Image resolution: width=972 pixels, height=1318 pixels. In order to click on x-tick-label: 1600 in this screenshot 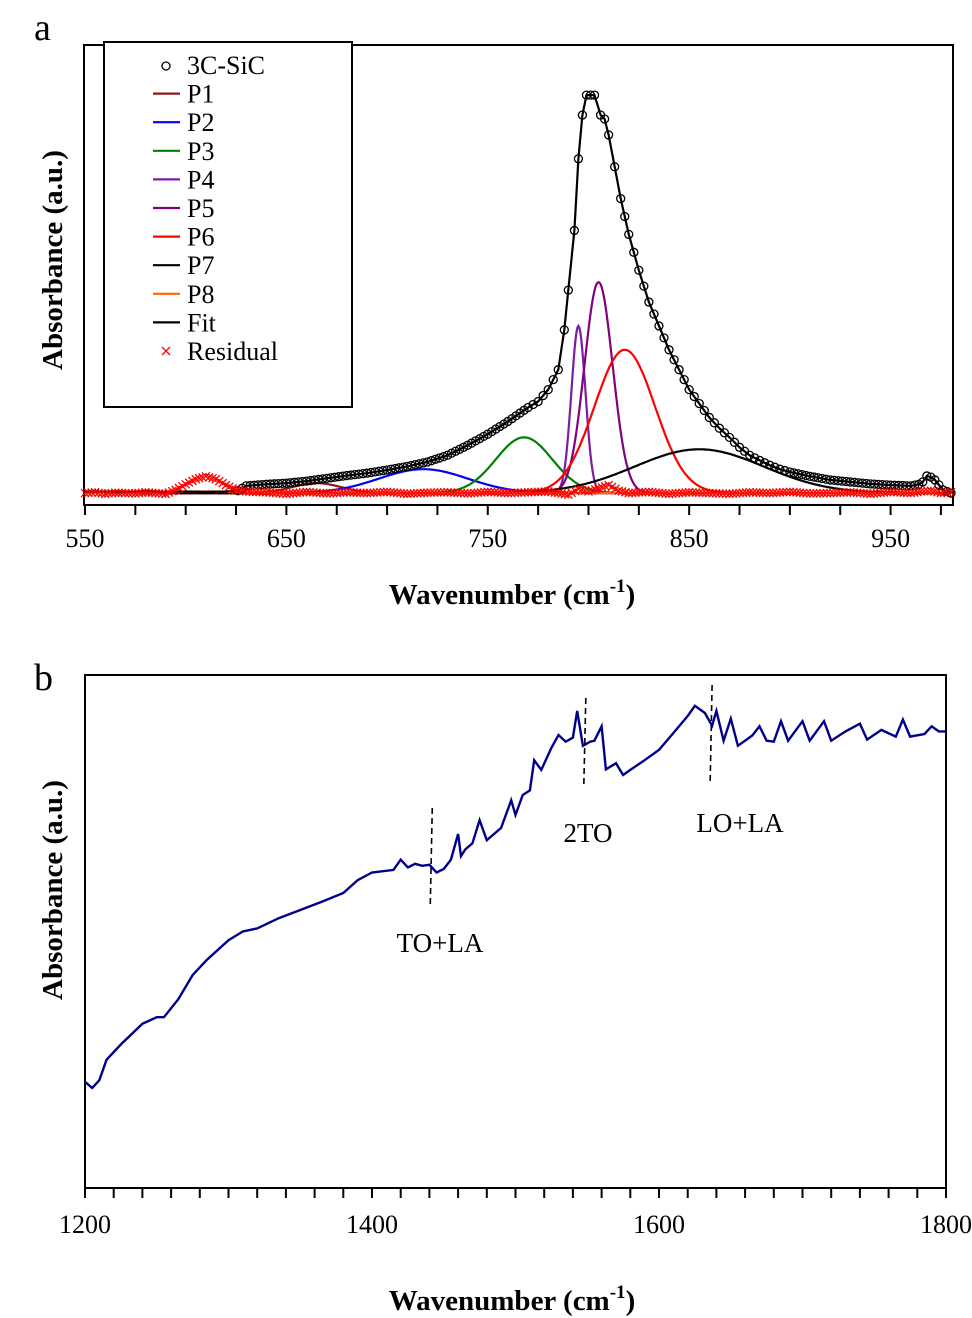, I will do `click(659, 1224)`.